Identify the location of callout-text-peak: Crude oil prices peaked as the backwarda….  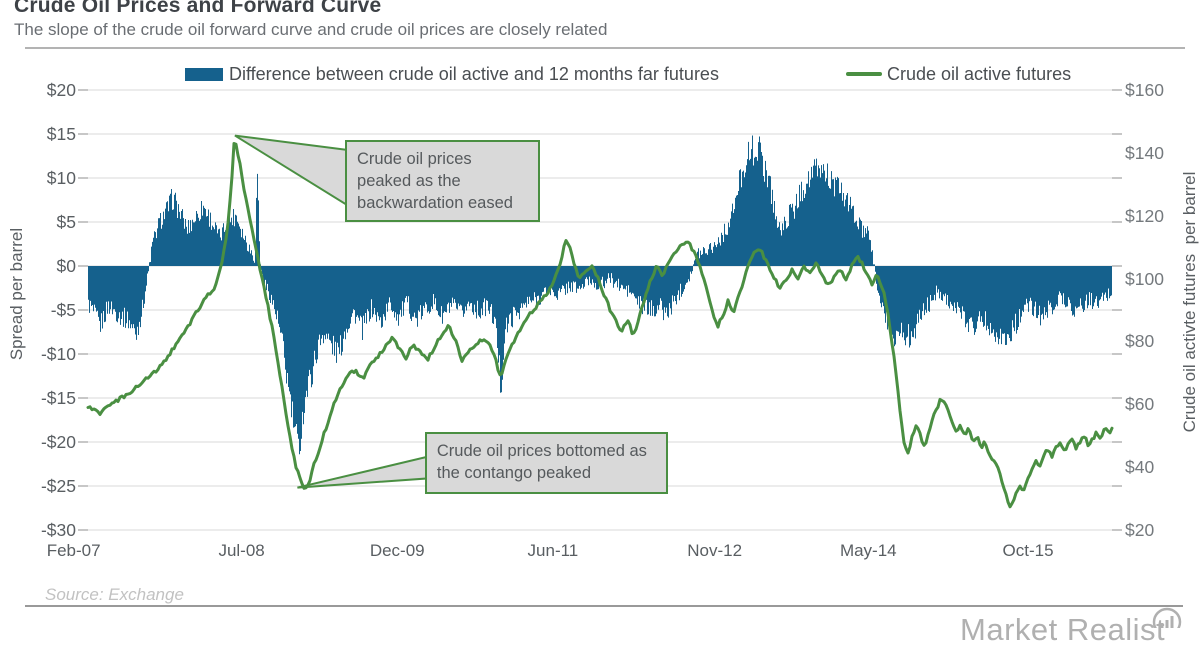
(435, 181).